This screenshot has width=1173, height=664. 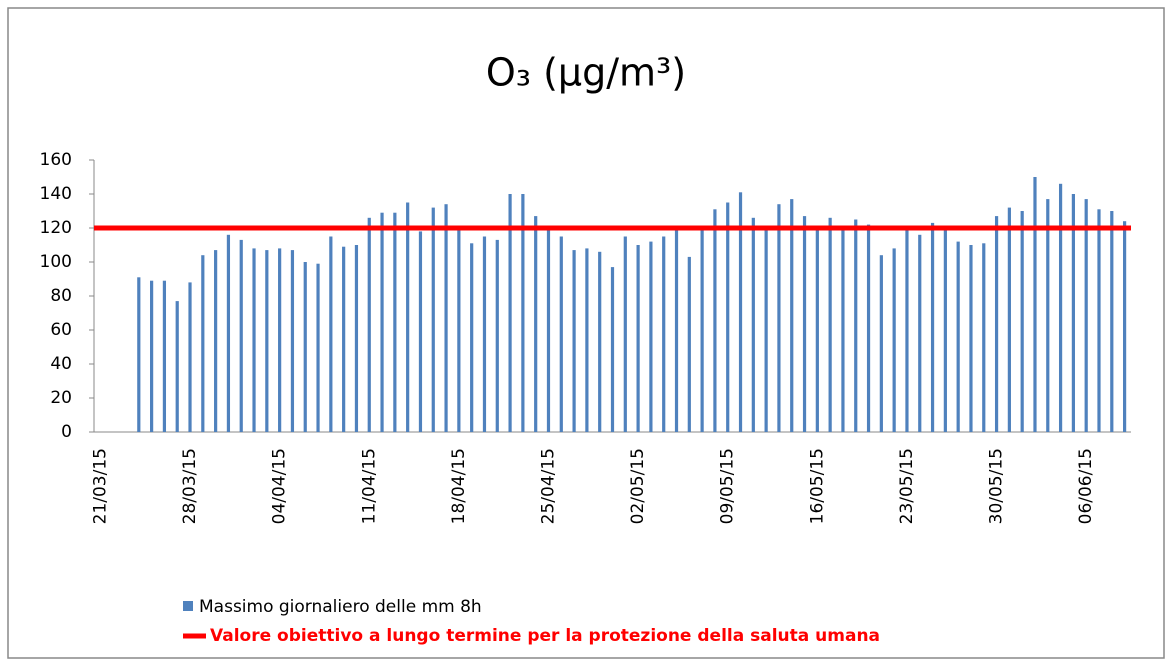 I want to click on chart-title: O₃ (µg/m³), so click(x=586, y=73).